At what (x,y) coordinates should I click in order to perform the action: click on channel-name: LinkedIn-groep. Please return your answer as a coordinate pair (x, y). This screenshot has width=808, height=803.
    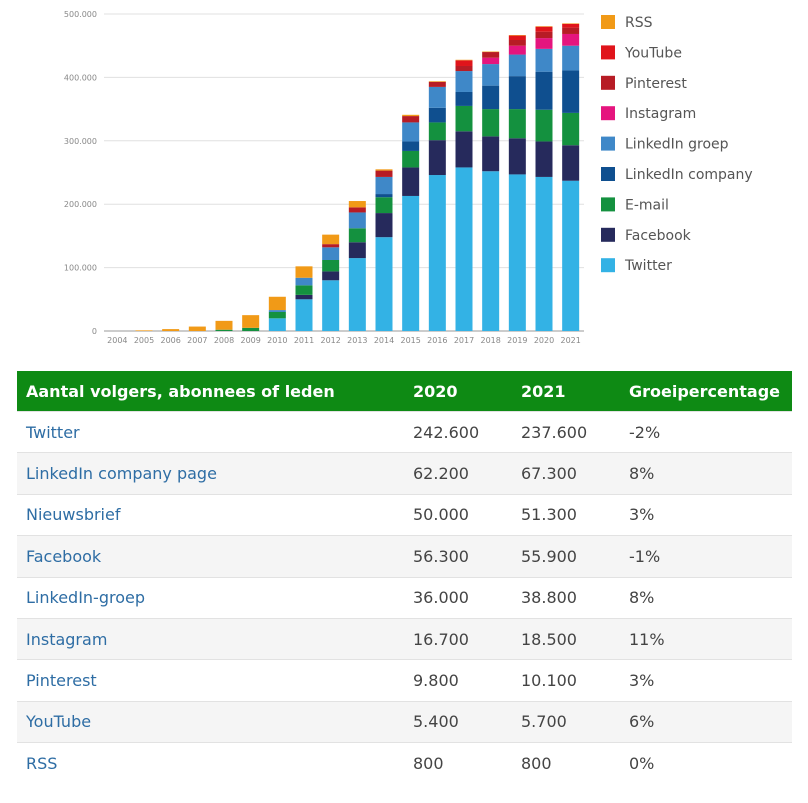
    Looking at the image, I should click on (210, 597).